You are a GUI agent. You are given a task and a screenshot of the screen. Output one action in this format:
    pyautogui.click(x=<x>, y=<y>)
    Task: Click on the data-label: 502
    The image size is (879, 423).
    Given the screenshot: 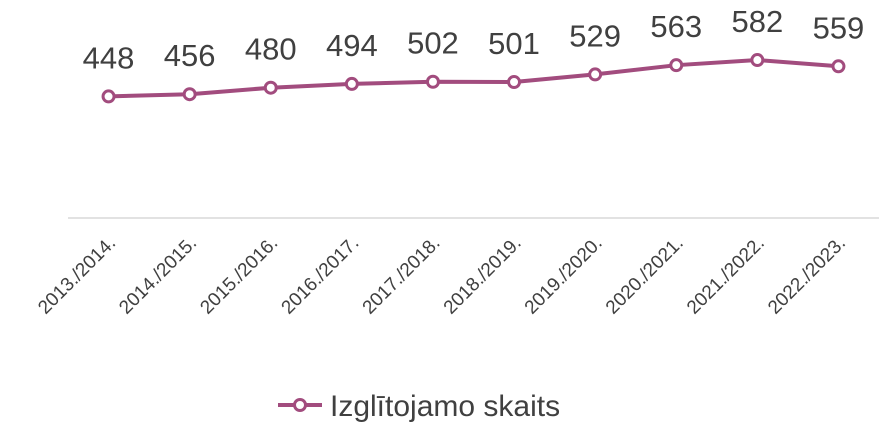 What is the action you would take?
    pyautogui.click(x=433, y=43)
    